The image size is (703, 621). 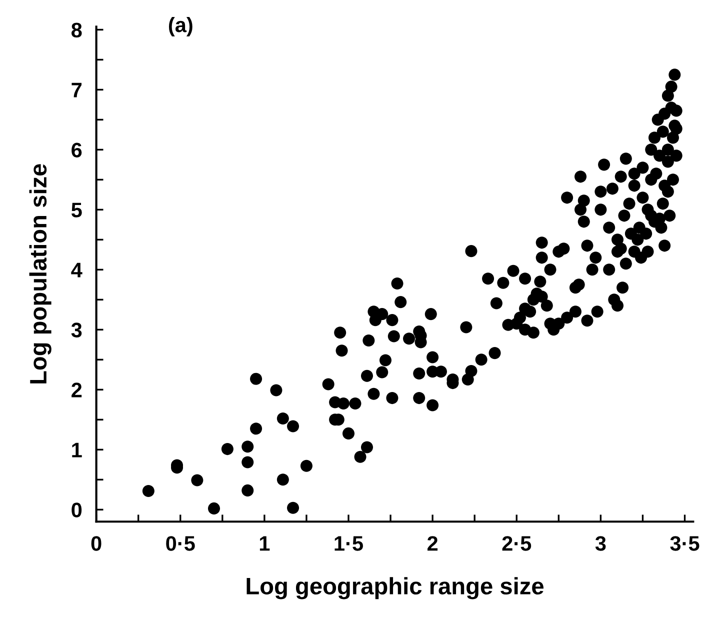 I want to click on y-tick-label: 2, so click(x=77, y=390).